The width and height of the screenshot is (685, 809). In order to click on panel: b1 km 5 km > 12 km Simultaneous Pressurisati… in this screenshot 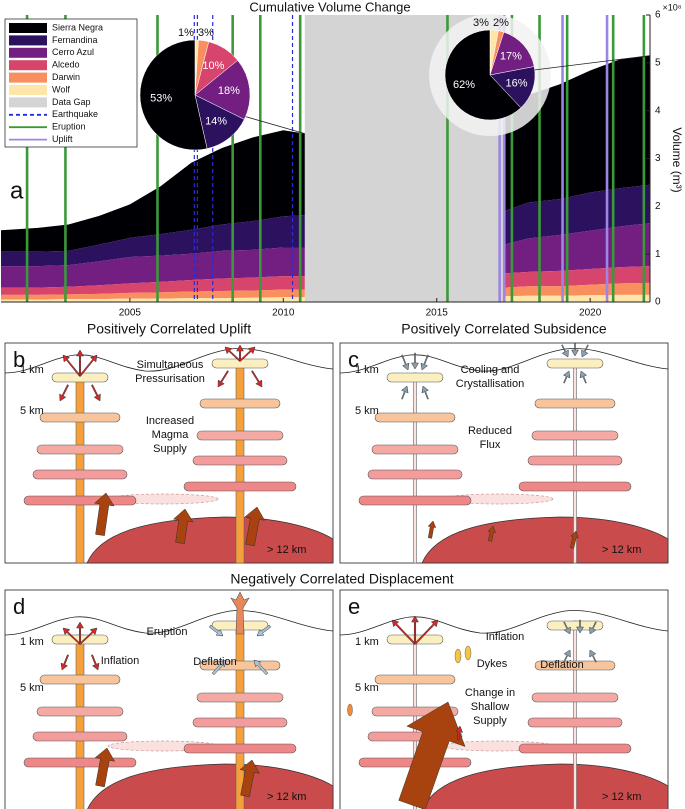, I will do `click(169, 453)`.